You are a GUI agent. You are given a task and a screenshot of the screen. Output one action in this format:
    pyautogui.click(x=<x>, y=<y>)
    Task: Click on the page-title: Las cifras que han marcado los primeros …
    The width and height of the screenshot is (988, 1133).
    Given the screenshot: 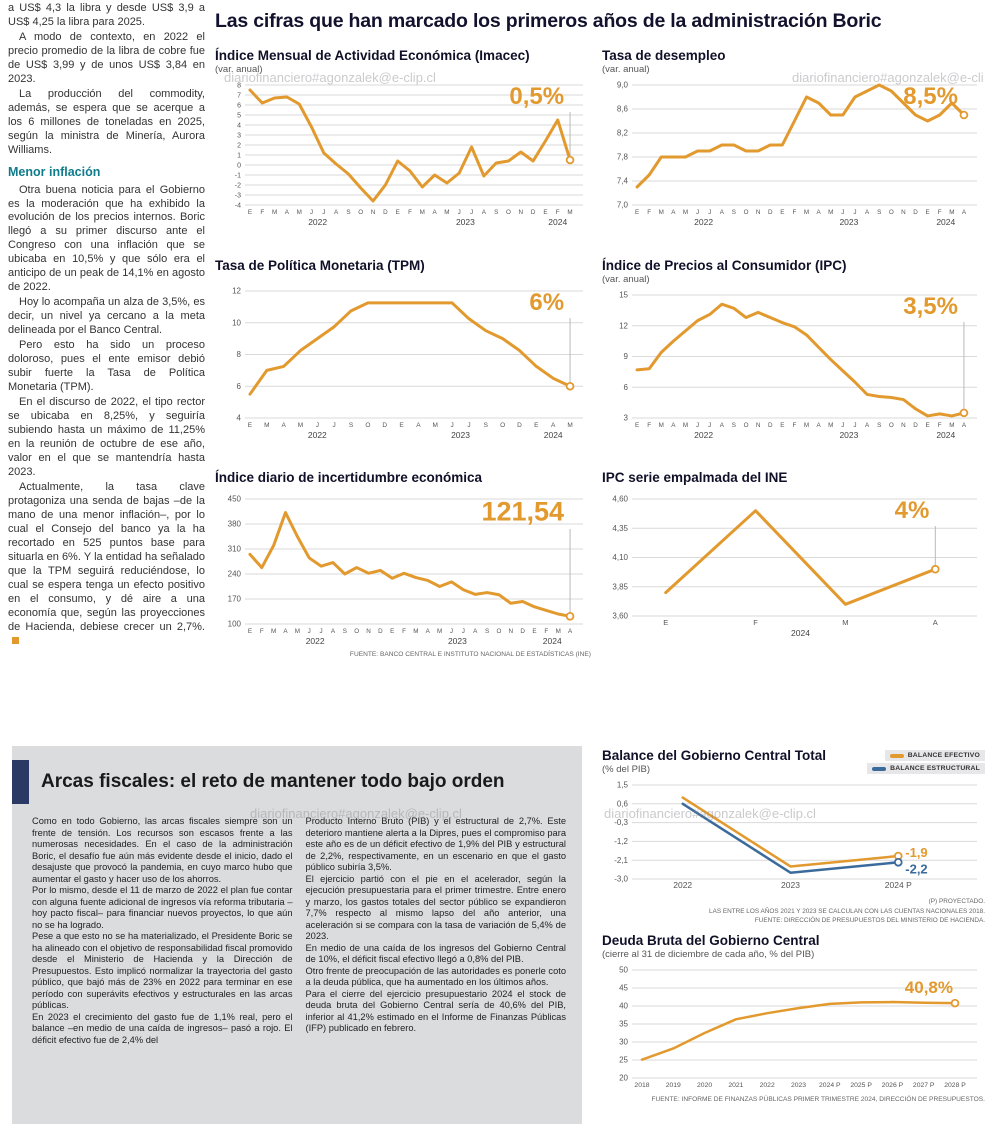 What is the action you would take?
    pyautogui.click(x=548, y=21)
    